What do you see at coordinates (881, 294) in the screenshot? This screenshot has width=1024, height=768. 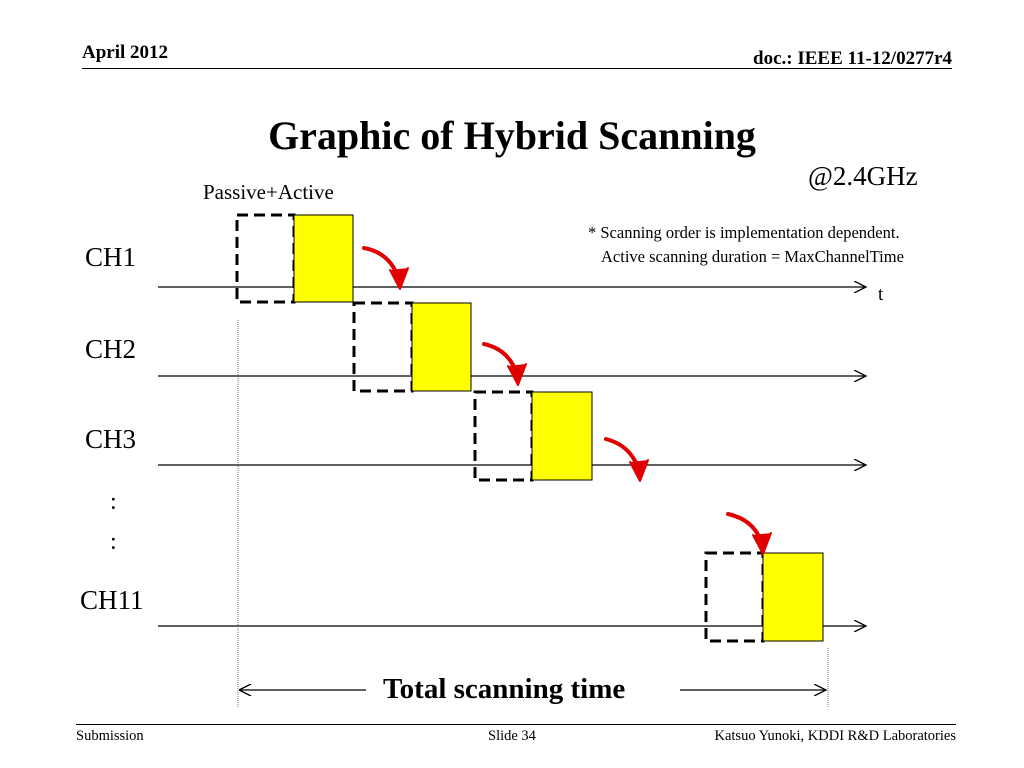 I see `time-axis-label: t` at bounding box center [881, 294].